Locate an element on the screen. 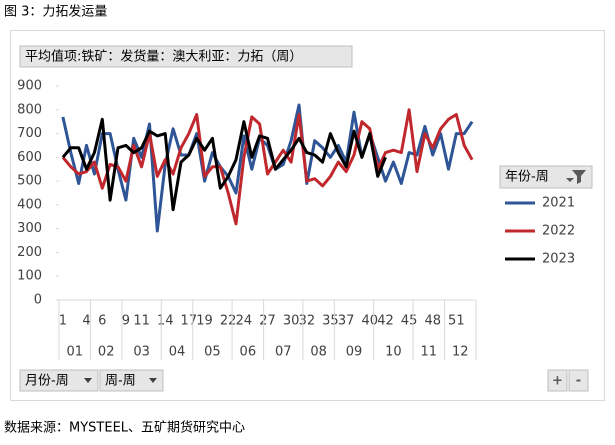  x-tick-label: 45 is located at coordinates (409, 321).